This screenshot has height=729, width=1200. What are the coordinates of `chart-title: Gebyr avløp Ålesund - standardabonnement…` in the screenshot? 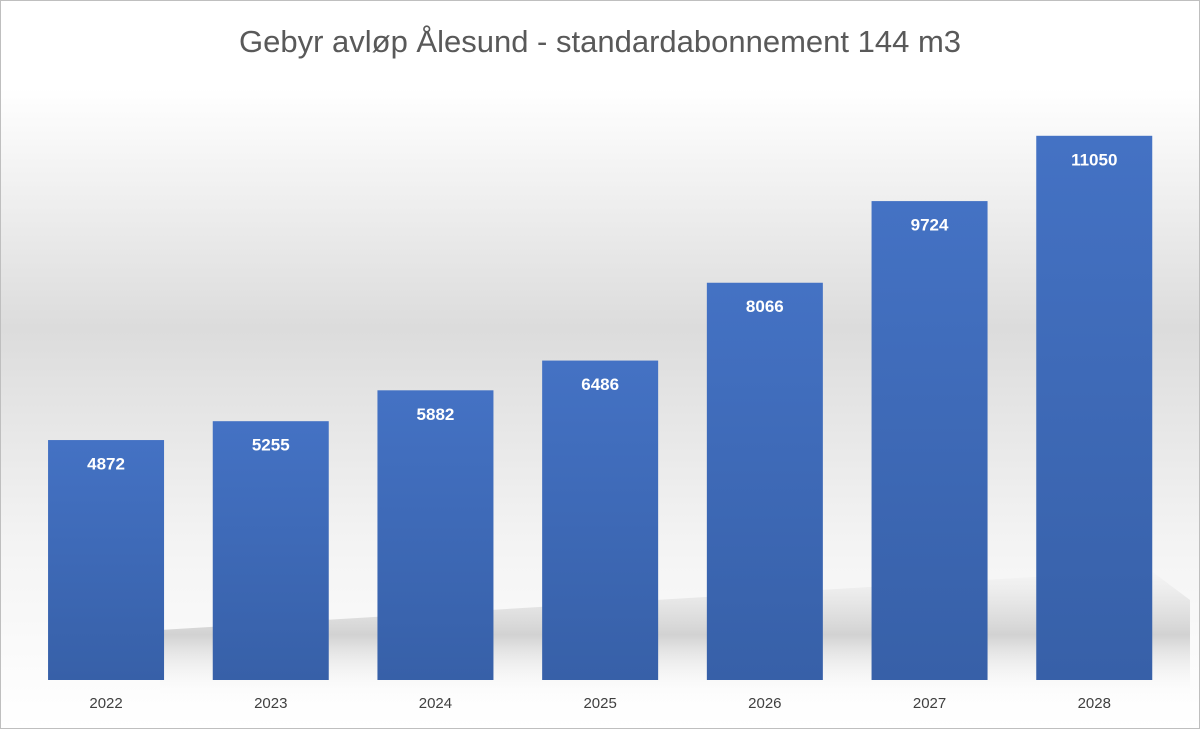 It's located at (600, 41).